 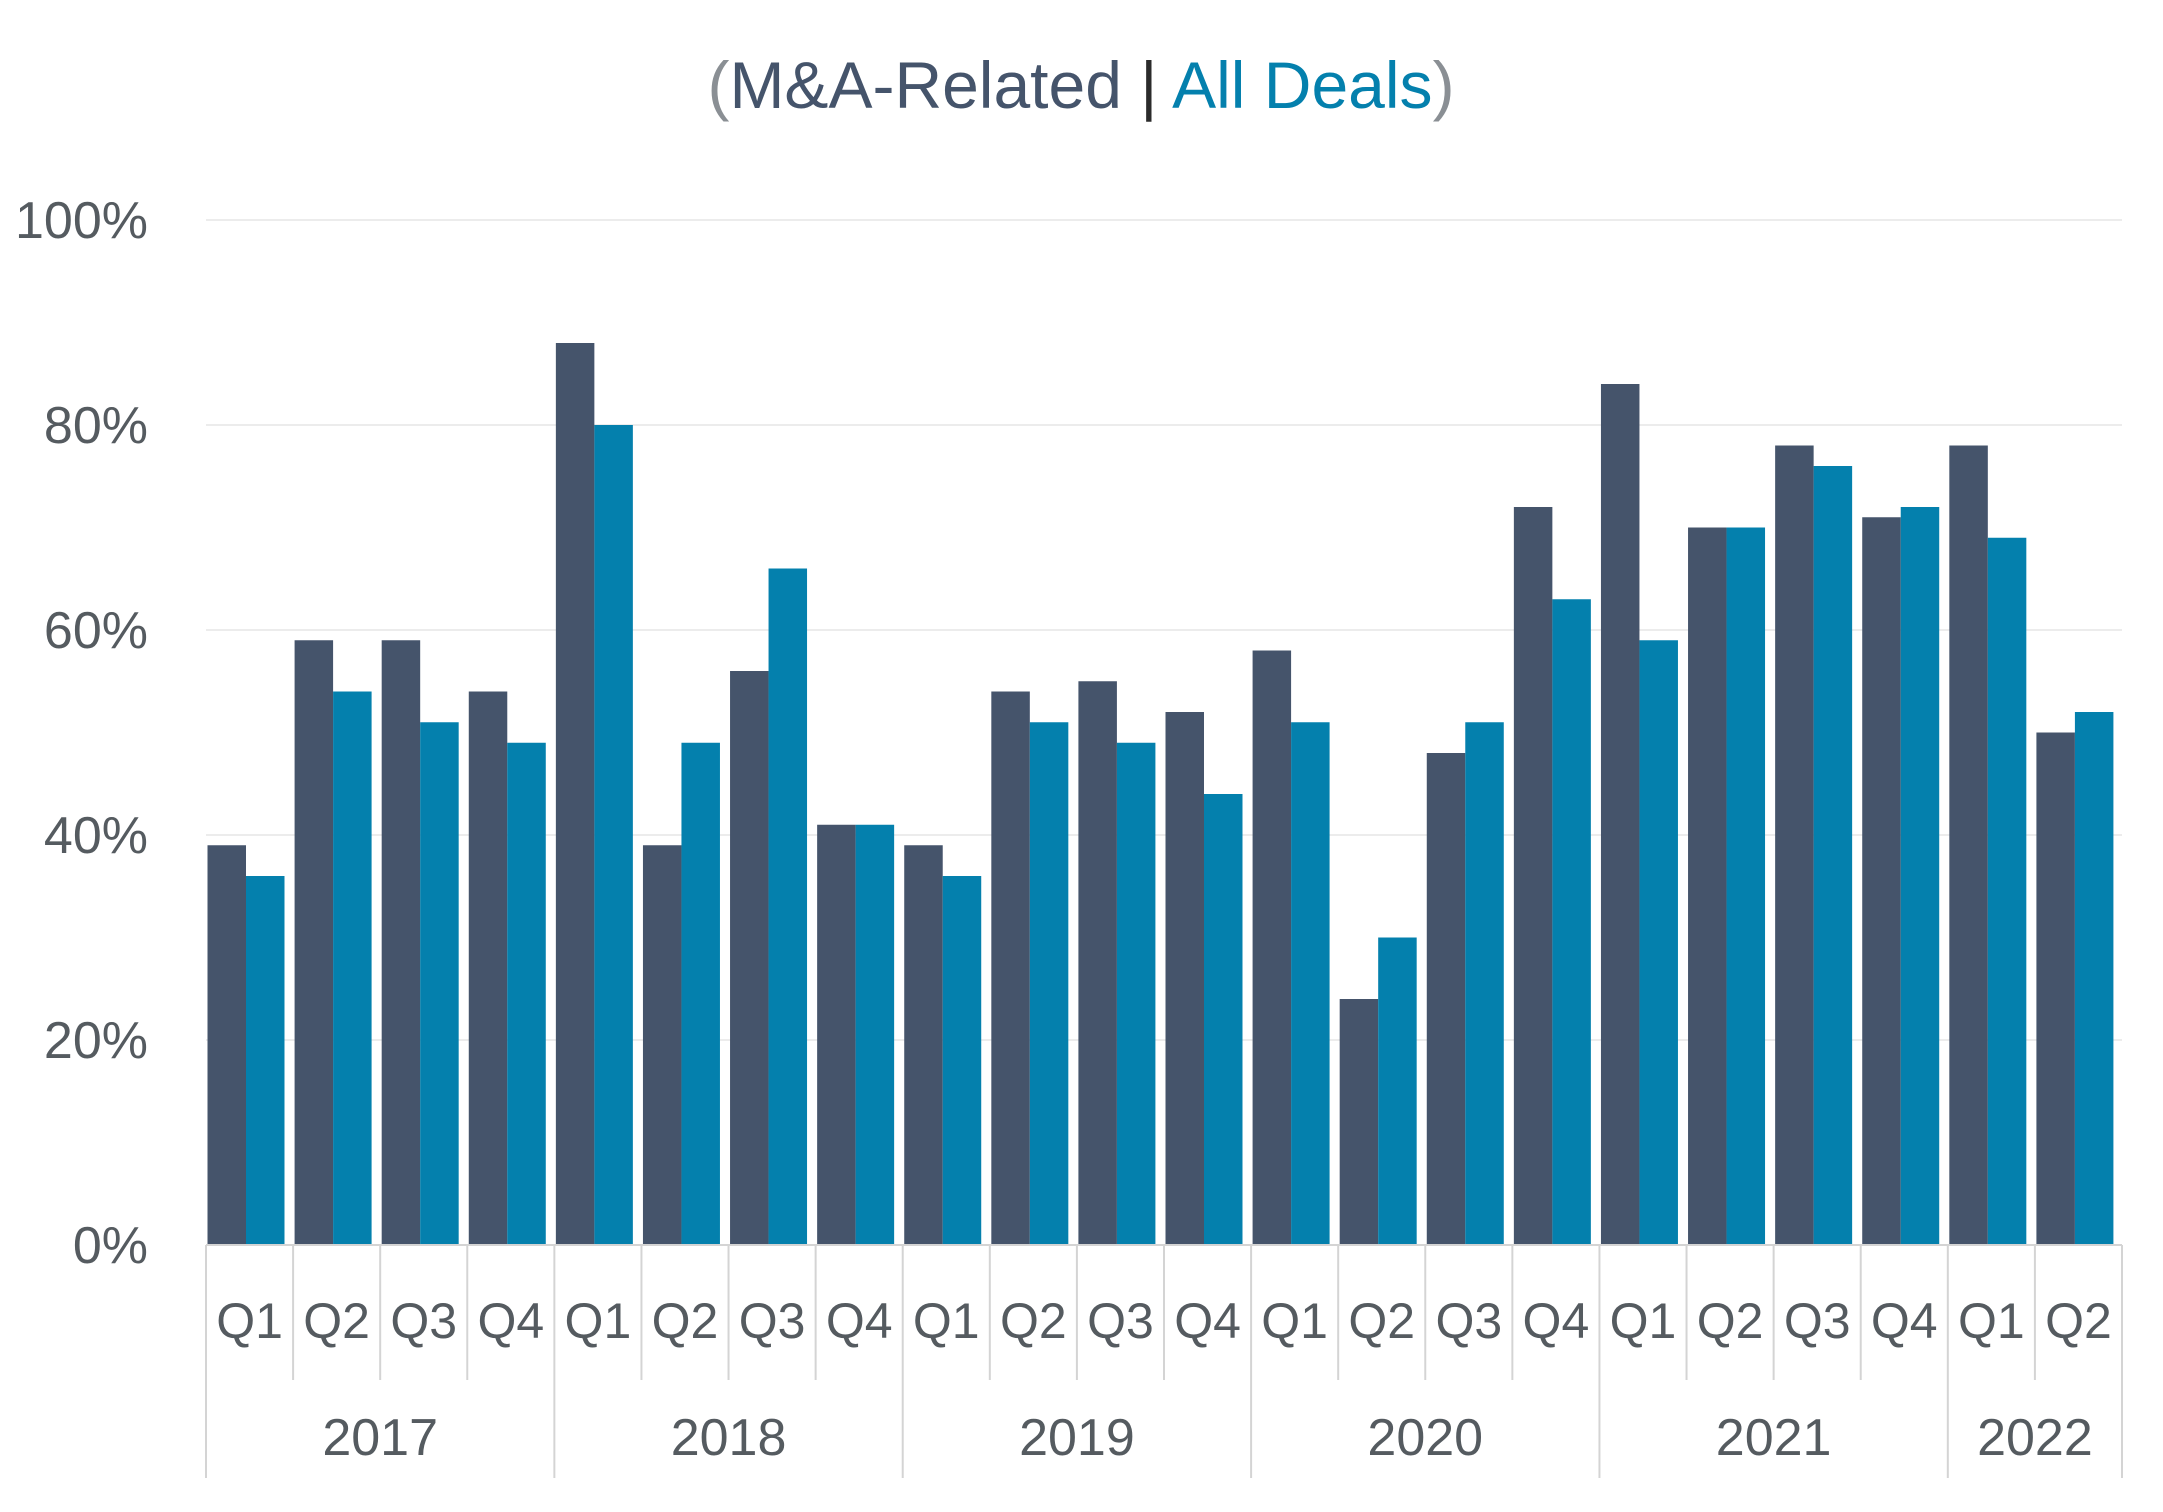 I want to click on y-tick-label: 100%, so click(x=81, y=221).